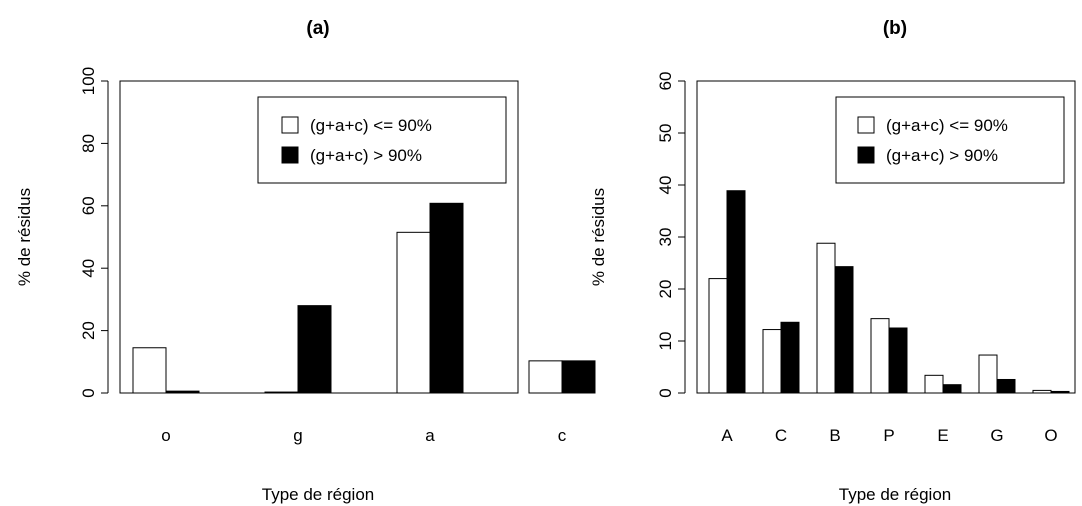 Image resolution: width=1082 pixels, height=506 pixels. I want to click on x-axis-label-a: Type de région, so click(318, 494).